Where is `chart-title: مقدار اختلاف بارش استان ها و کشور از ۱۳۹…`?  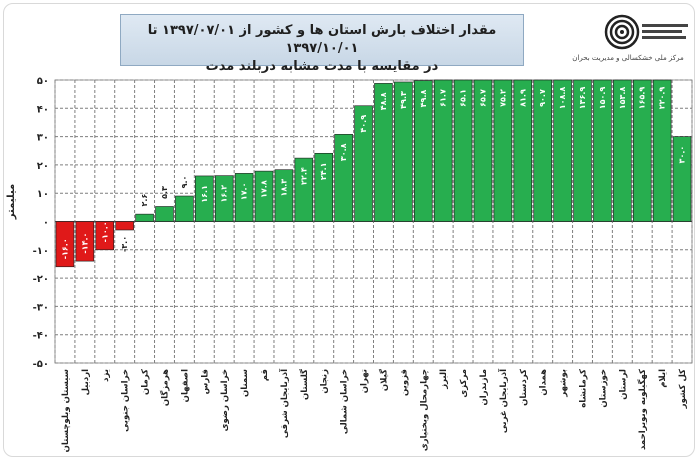 chart-title: مقدار اختلاف بارش استان ها و کشور از ۱۳۹… is located at coordinates (322, 39).